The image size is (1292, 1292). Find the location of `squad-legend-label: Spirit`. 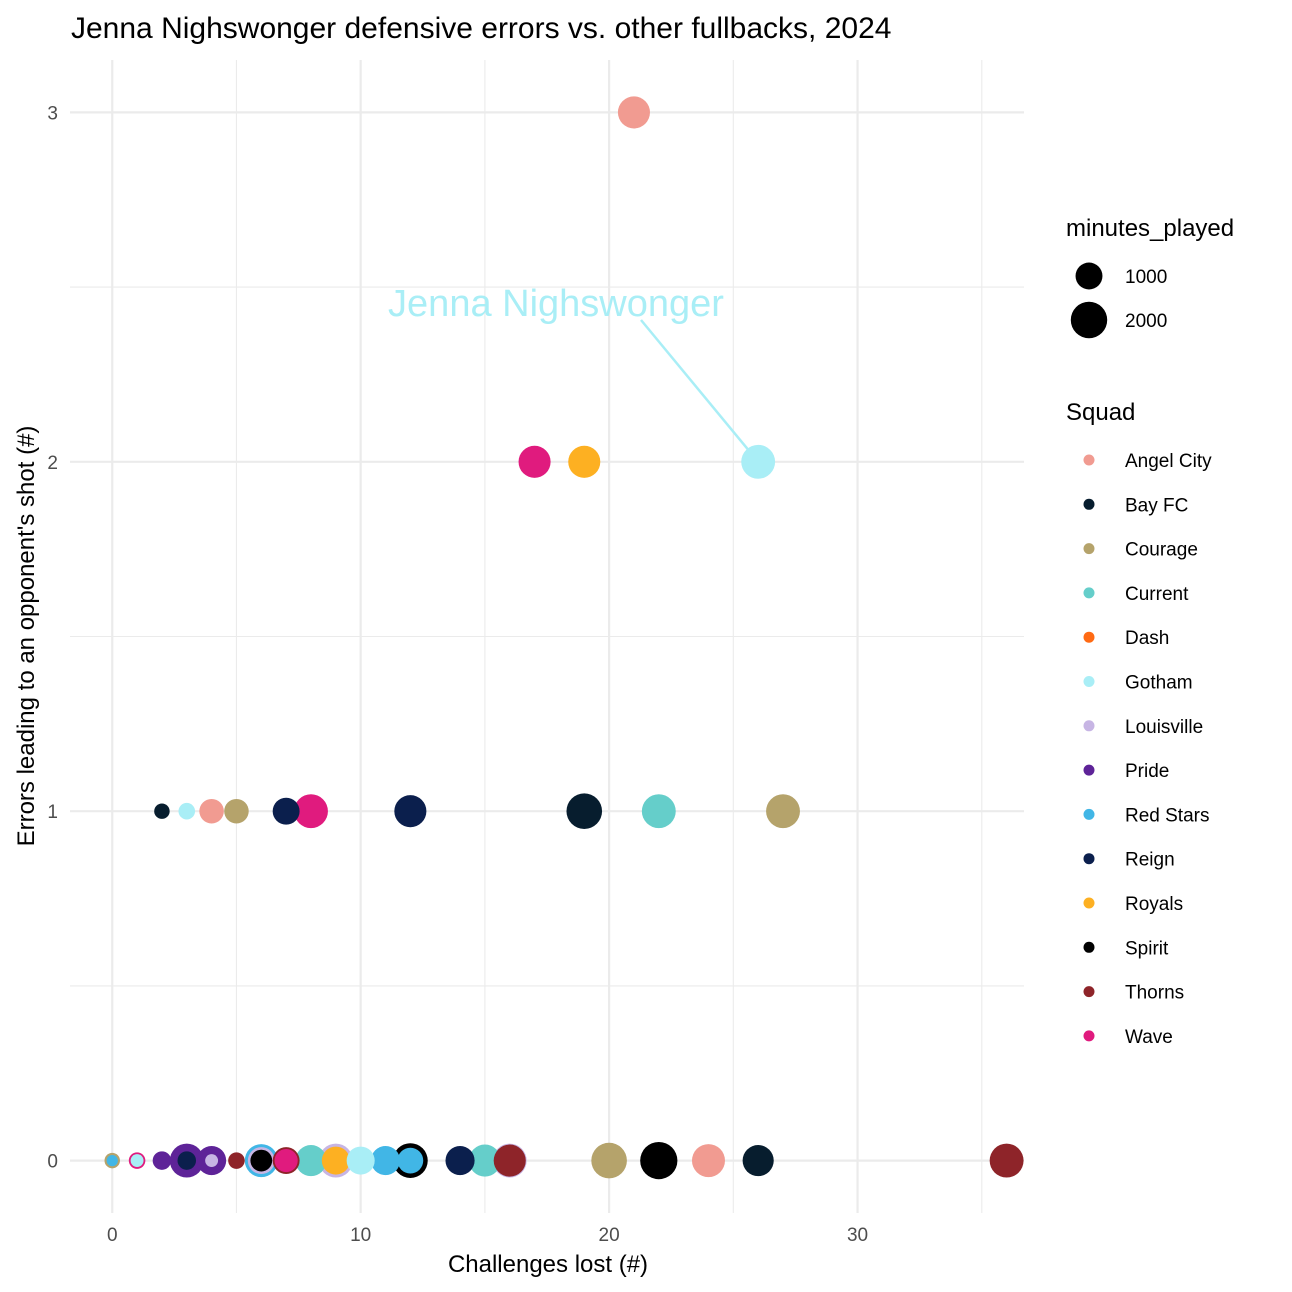

squad-legend-label: Spirit is located at coordinates (1147, 948).